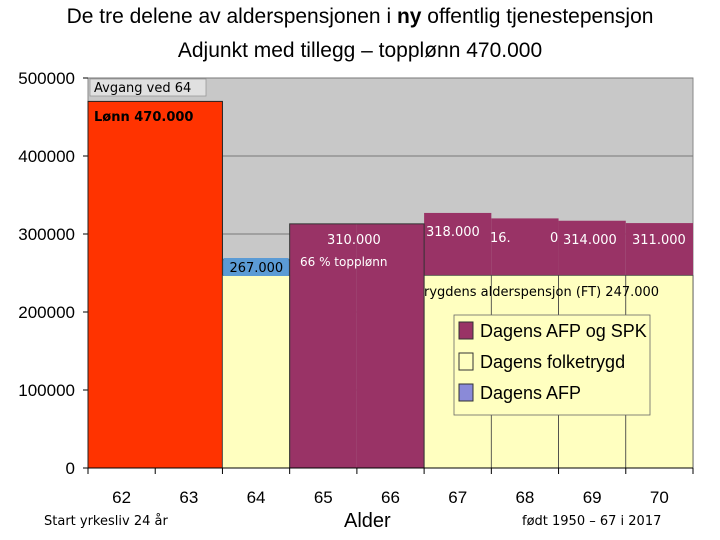  What do you see at coordinates (256, 371) in the screenshot?
I see `bar-folketrygd` at bounding box center [256, 371].